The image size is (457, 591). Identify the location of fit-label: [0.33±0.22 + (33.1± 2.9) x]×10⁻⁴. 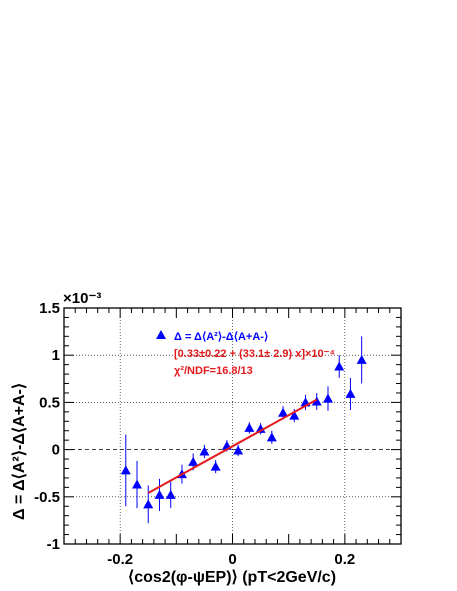
(254, 354).